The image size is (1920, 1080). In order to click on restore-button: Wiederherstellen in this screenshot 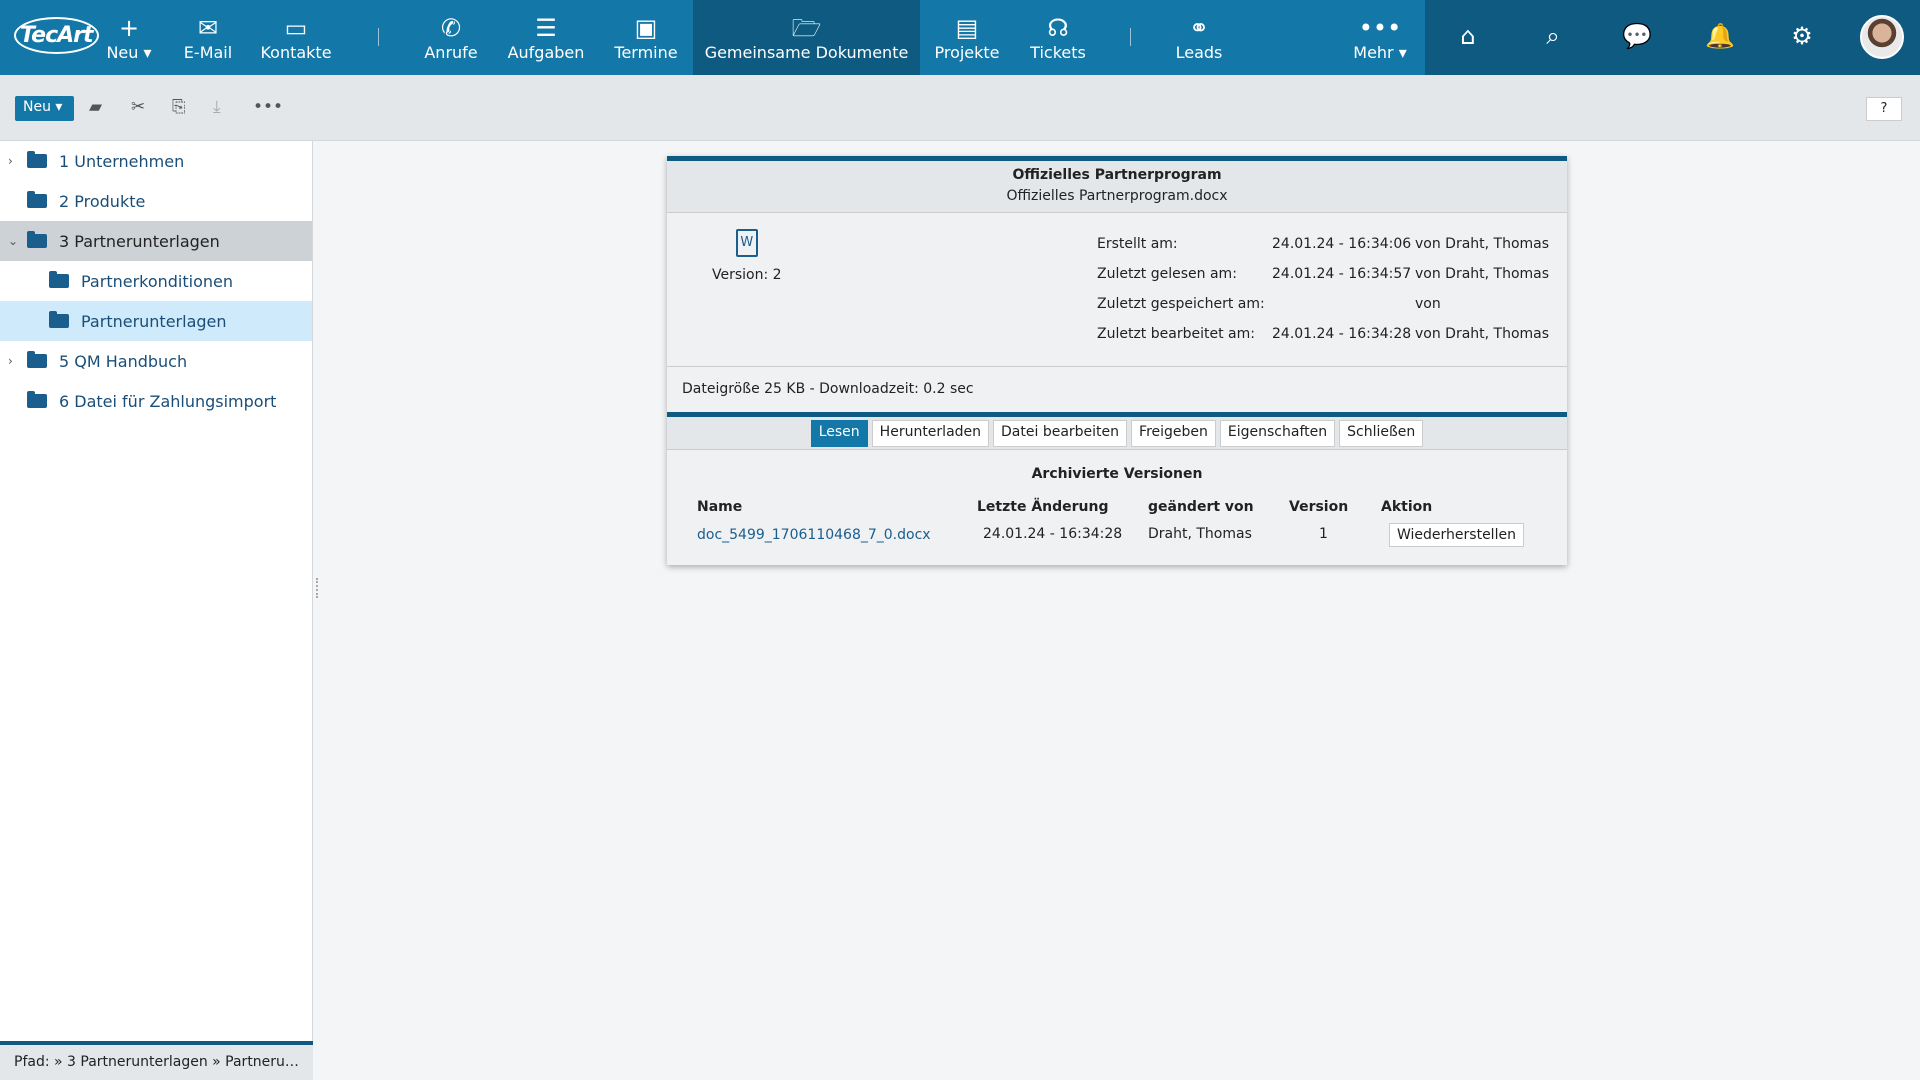, I will do `click(1456, 535)`.